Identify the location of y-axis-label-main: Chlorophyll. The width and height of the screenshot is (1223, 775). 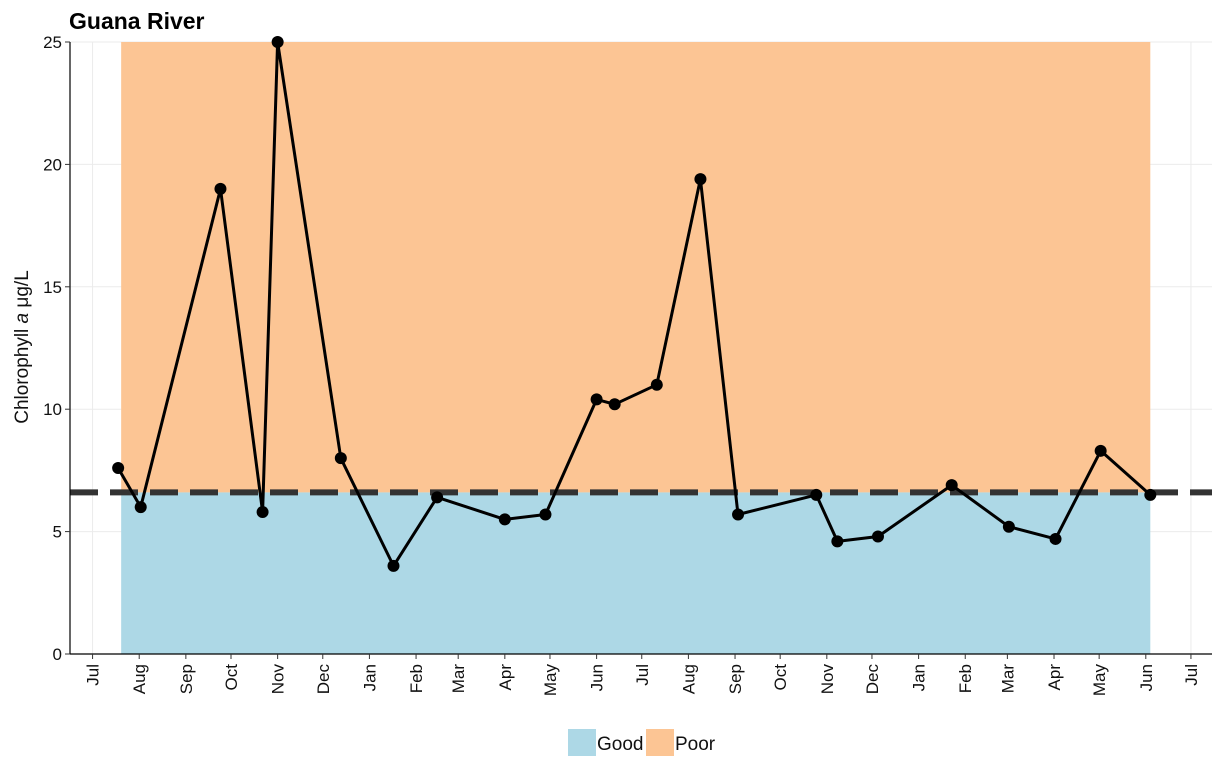
(22, 373).